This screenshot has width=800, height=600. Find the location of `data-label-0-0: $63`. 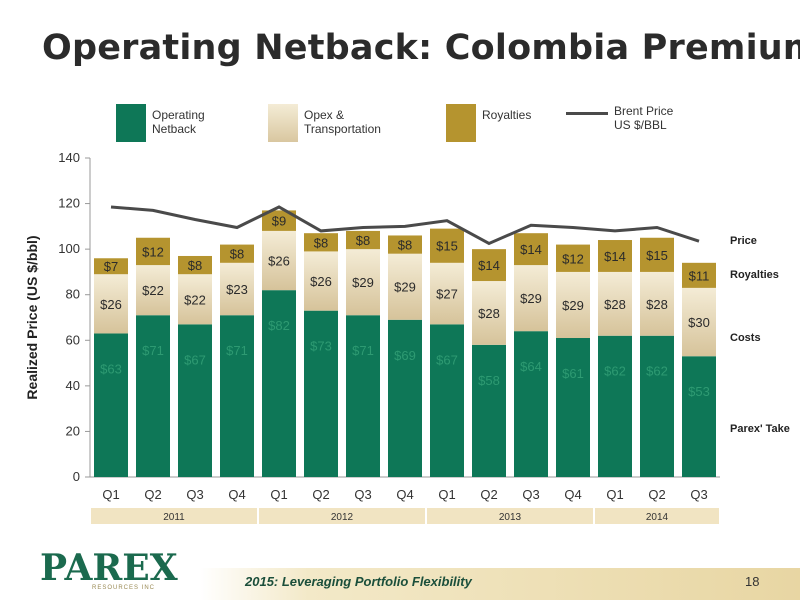

data-label-0-0: $63 is located at coordinates (111, 368).